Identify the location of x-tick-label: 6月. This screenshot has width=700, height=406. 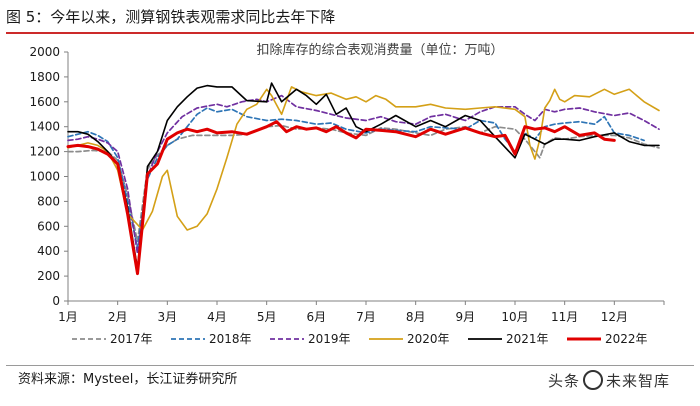
(317, 317).